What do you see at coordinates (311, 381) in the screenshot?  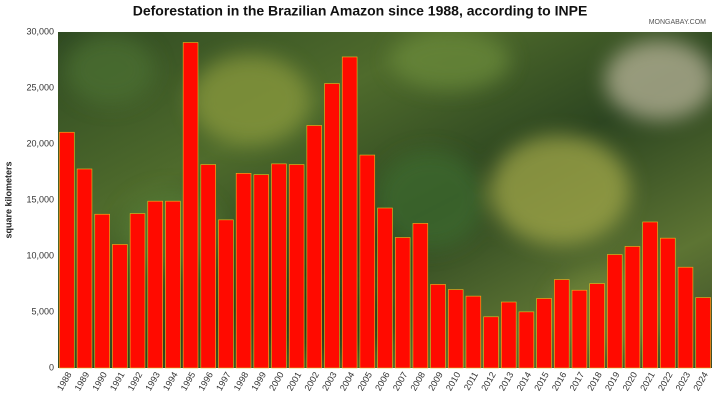 I see `x-tick-label: 2002` at bounding box center [311, 381].